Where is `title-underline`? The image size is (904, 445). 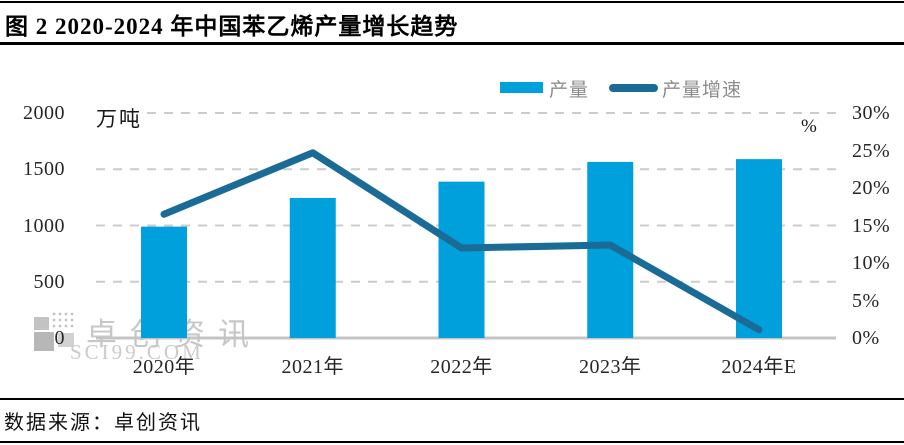 title-underline is located at coordinates (452, 43).